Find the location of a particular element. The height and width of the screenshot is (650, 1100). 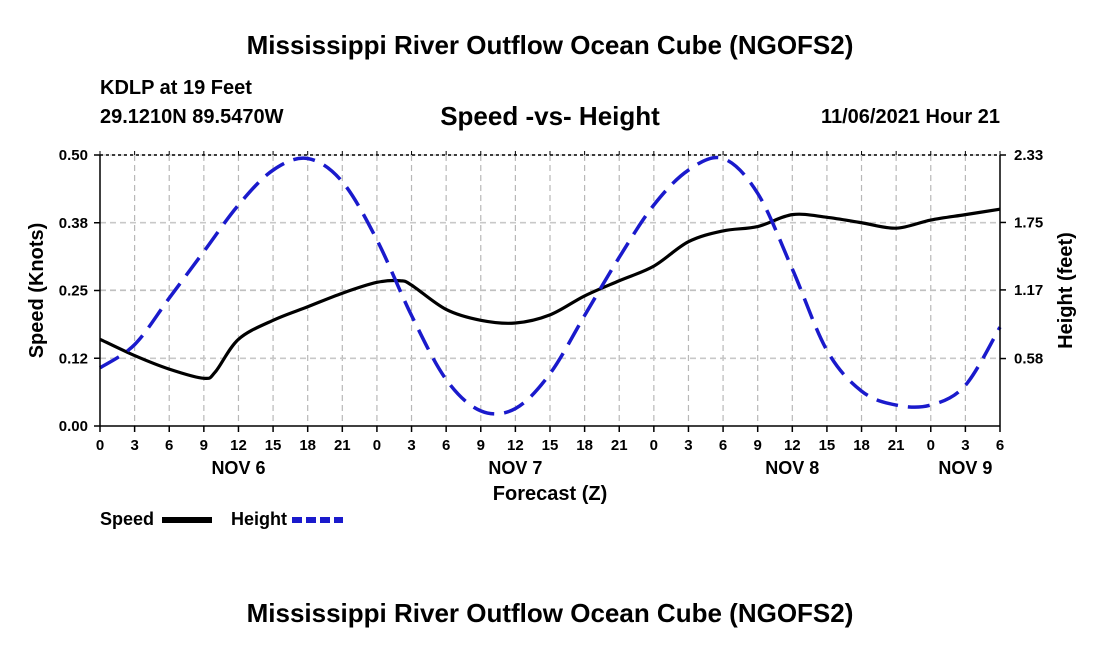

x-day-label: NOV 9 is located at coordinates (965, 468).